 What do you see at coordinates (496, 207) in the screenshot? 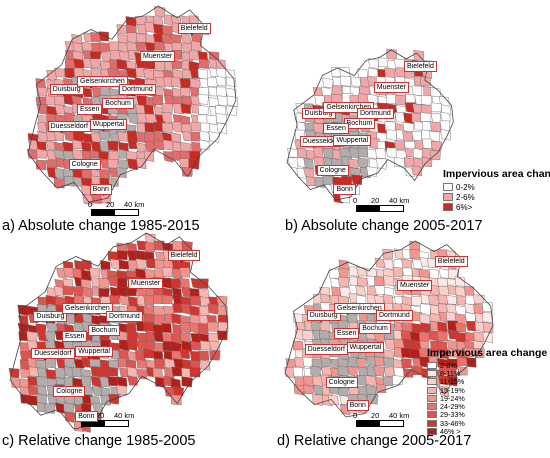
I see `legend-item: 6%>` at bounding box center [496, 207].